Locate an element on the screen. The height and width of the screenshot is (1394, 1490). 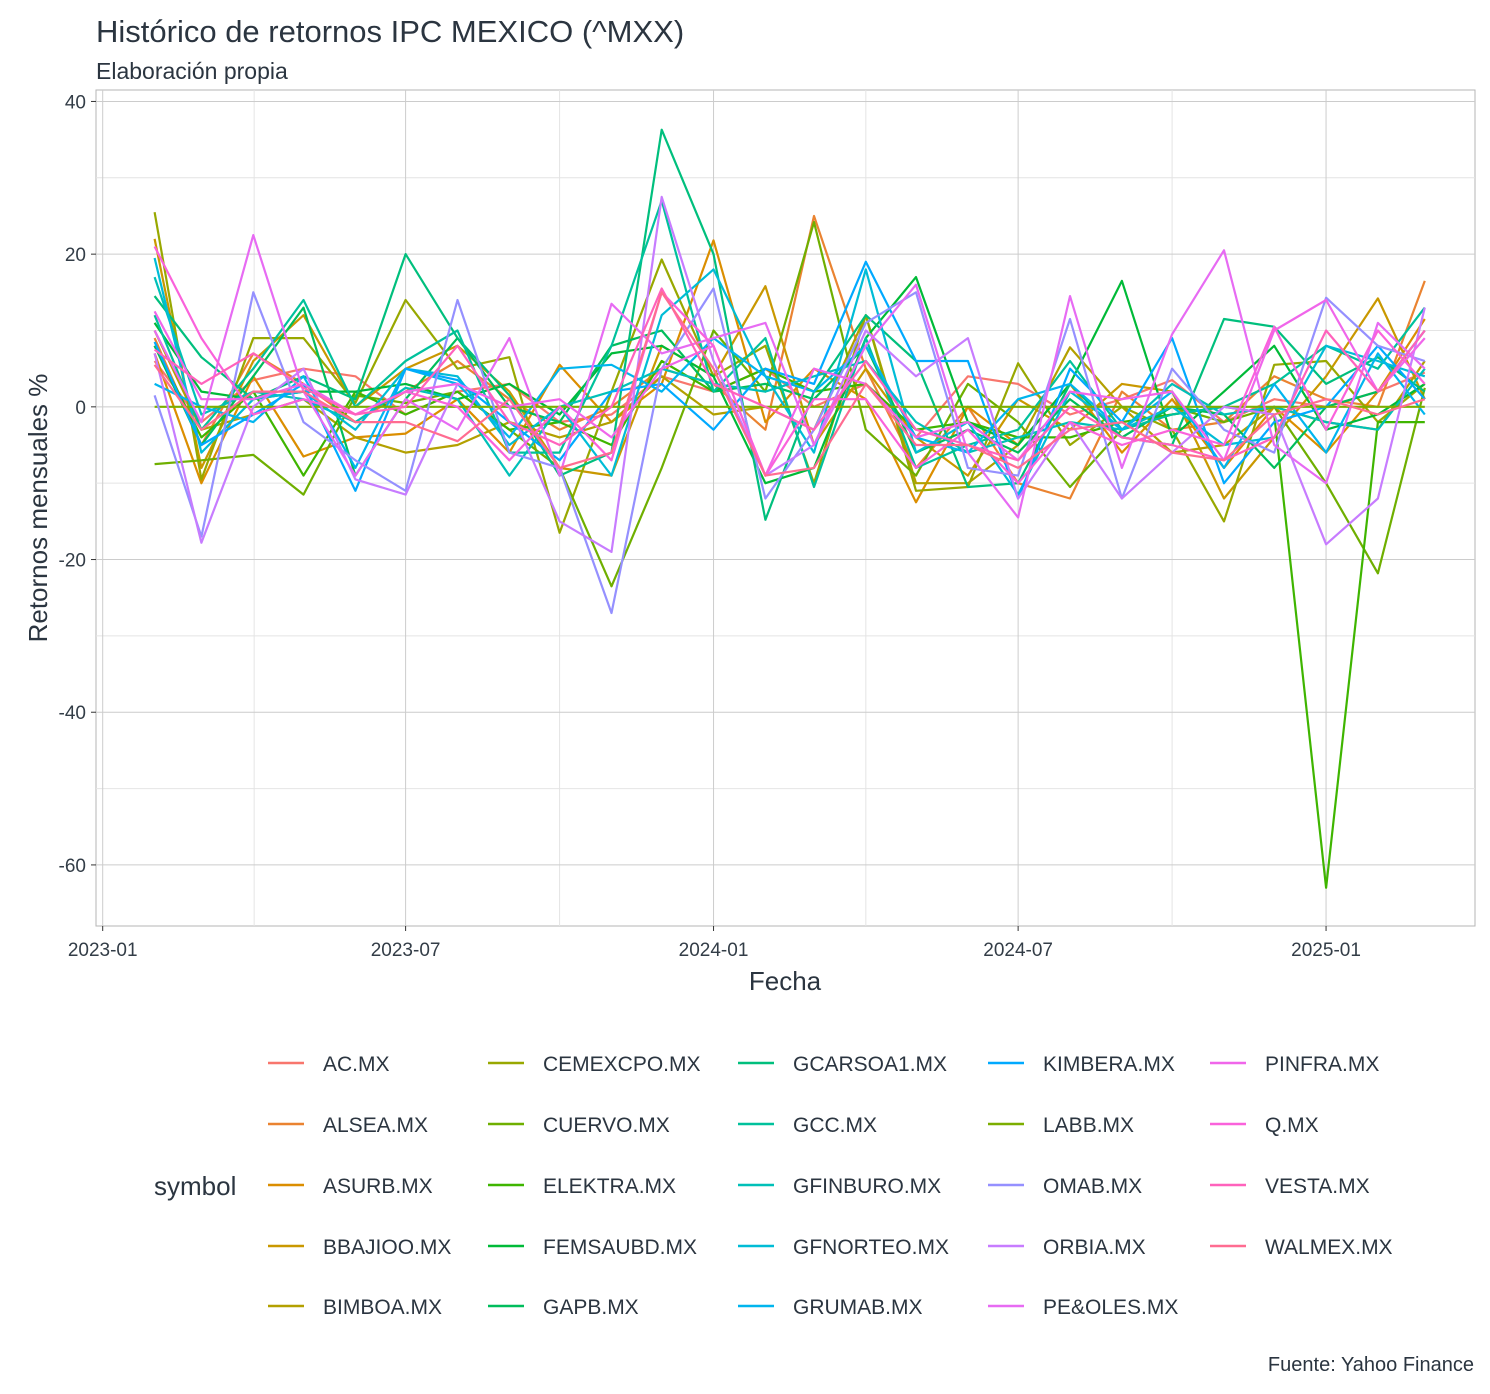
legend-item-orbia-mx: ORBIA.MX is located at coordinates (1067, 1247).